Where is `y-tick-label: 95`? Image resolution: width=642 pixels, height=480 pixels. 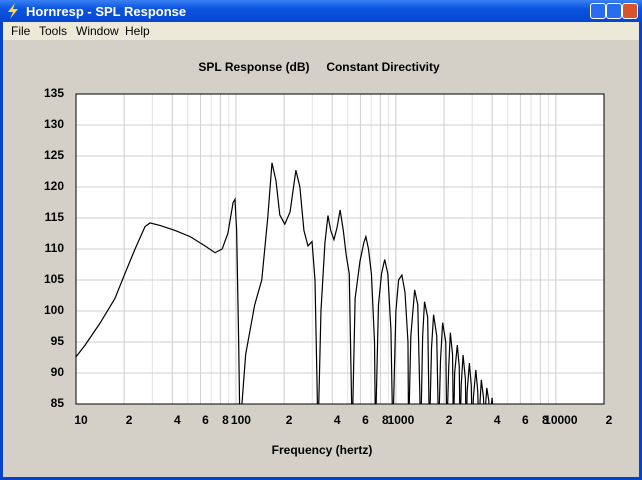 y-tick-label: 95 is located at coordinates (58, 341).